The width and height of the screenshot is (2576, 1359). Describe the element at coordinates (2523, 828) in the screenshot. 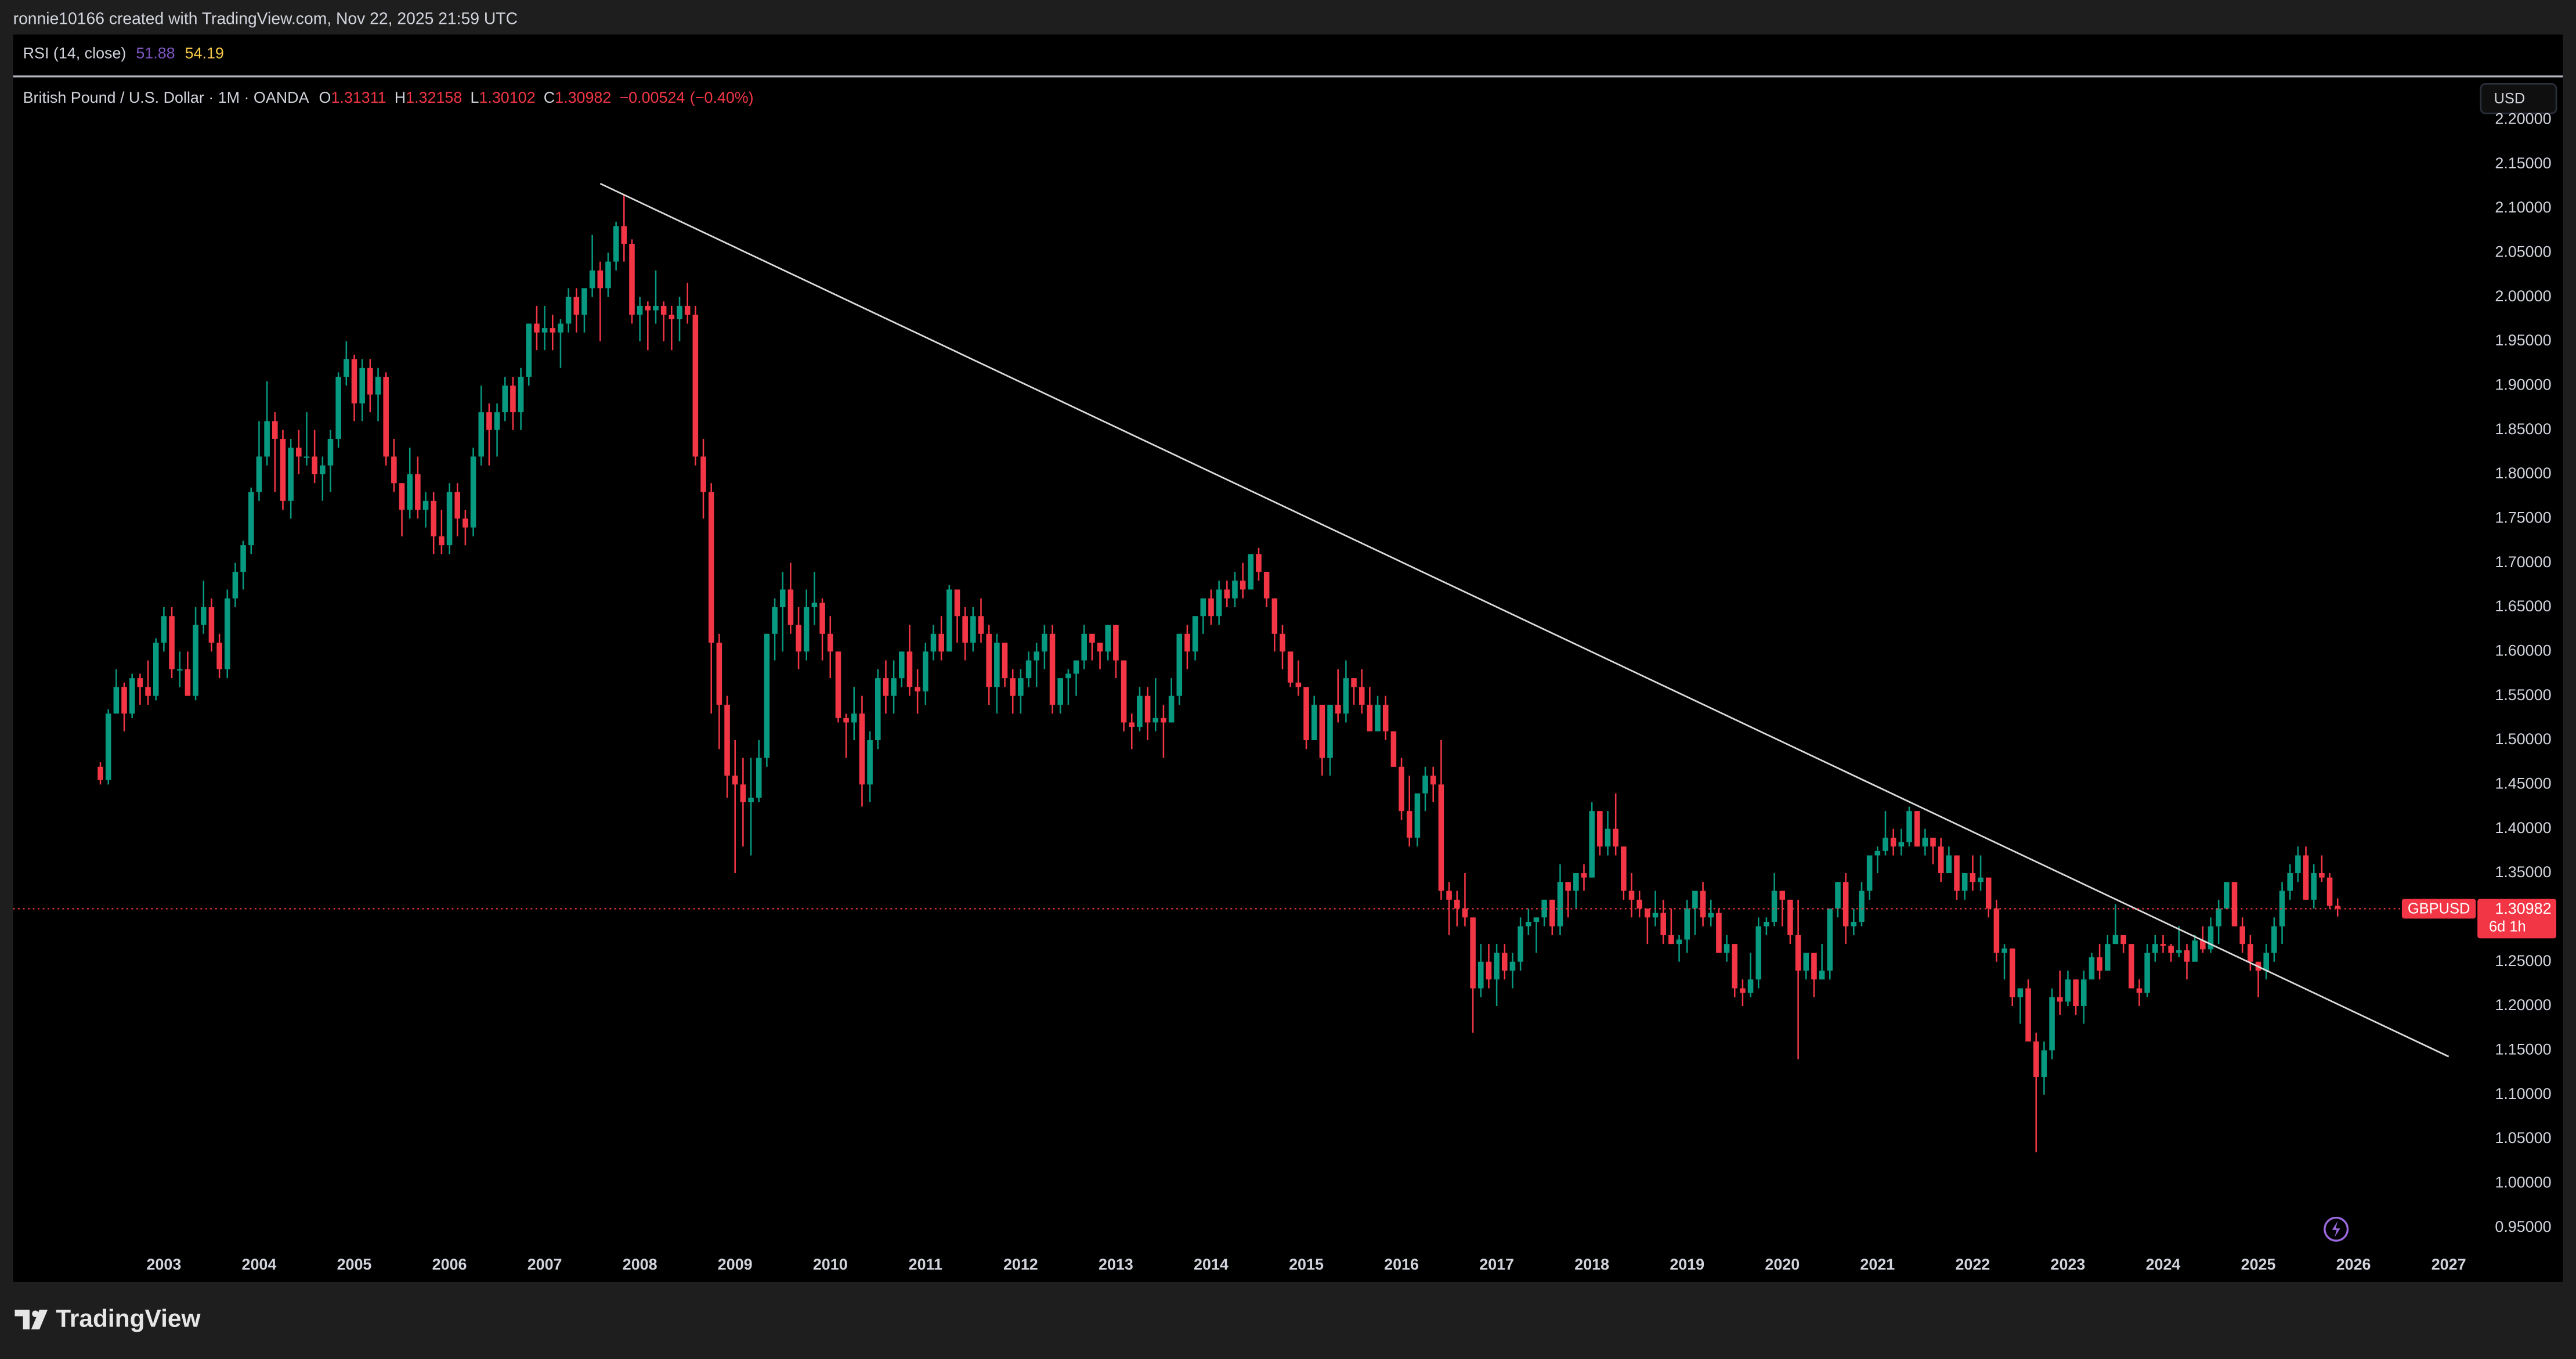

I see `y-tick-label: 1.40000` at that location.